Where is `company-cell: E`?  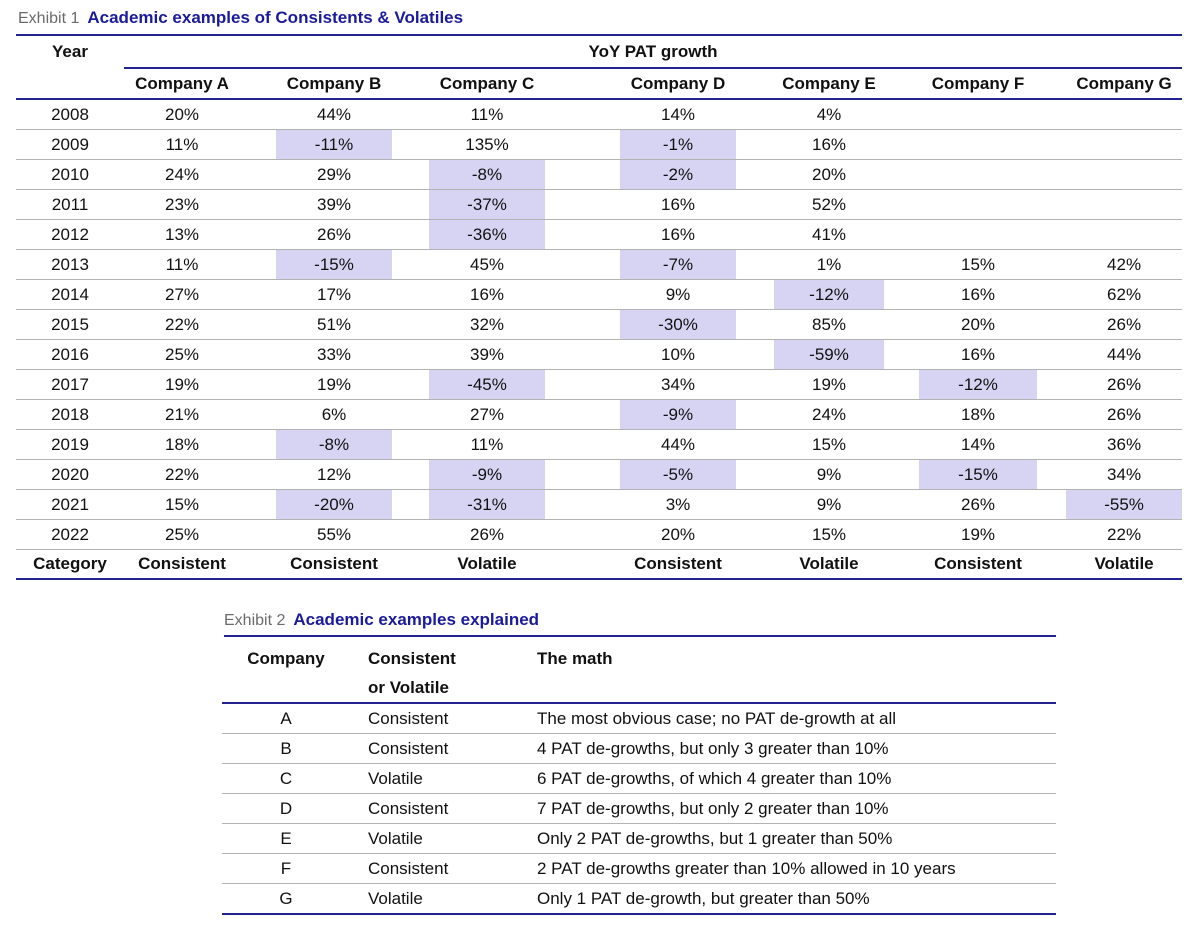
company-cell: E is located at coordinates (286, 838).